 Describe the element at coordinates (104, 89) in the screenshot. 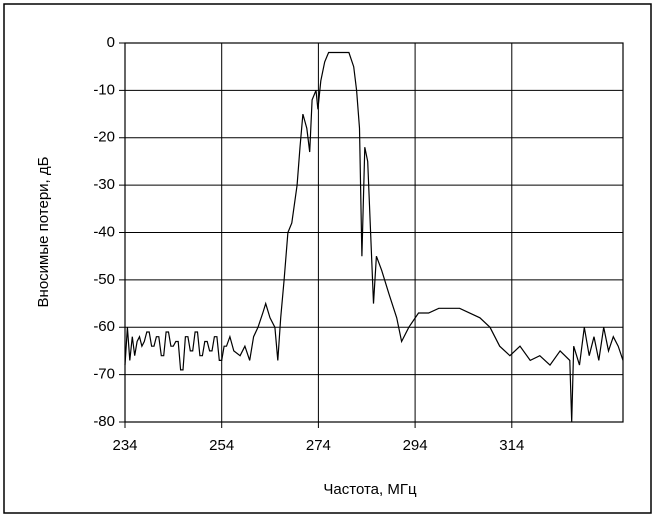

I see `y-tick-label: -10` at that location.